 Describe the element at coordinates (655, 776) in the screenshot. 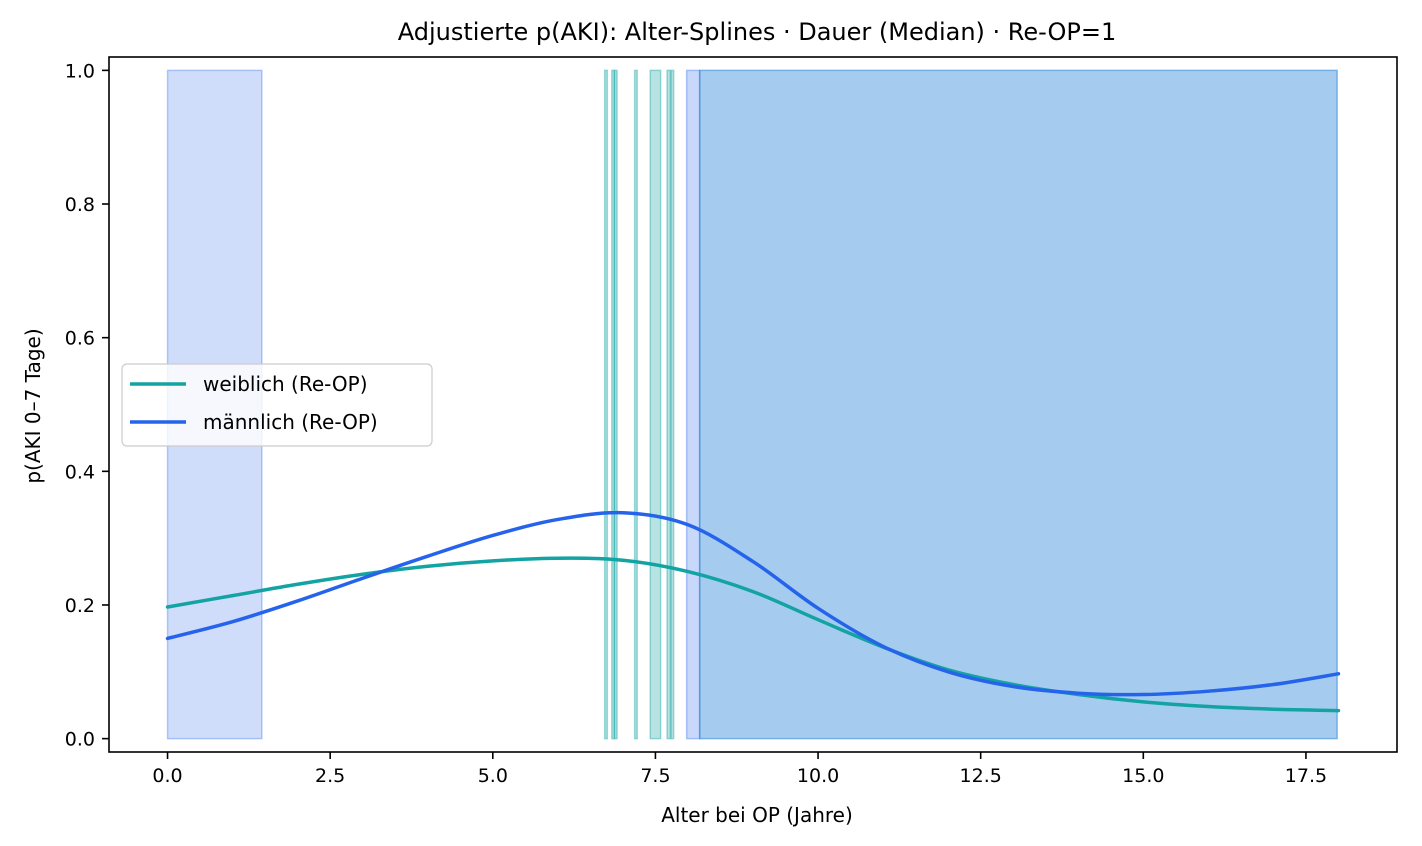

I see `x-tick-label: 7.5` at that location.